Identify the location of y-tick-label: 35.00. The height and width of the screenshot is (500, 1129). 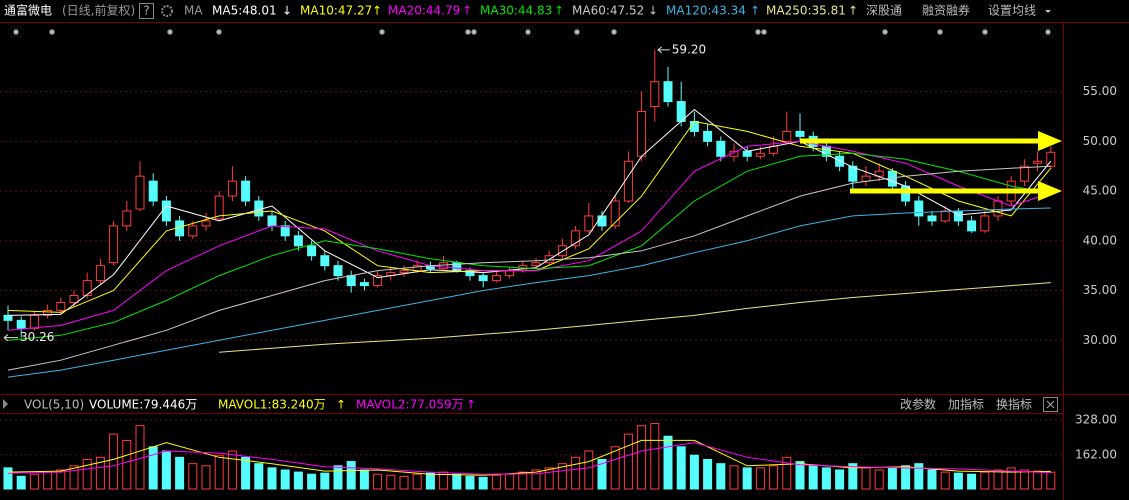
(1100, 290).